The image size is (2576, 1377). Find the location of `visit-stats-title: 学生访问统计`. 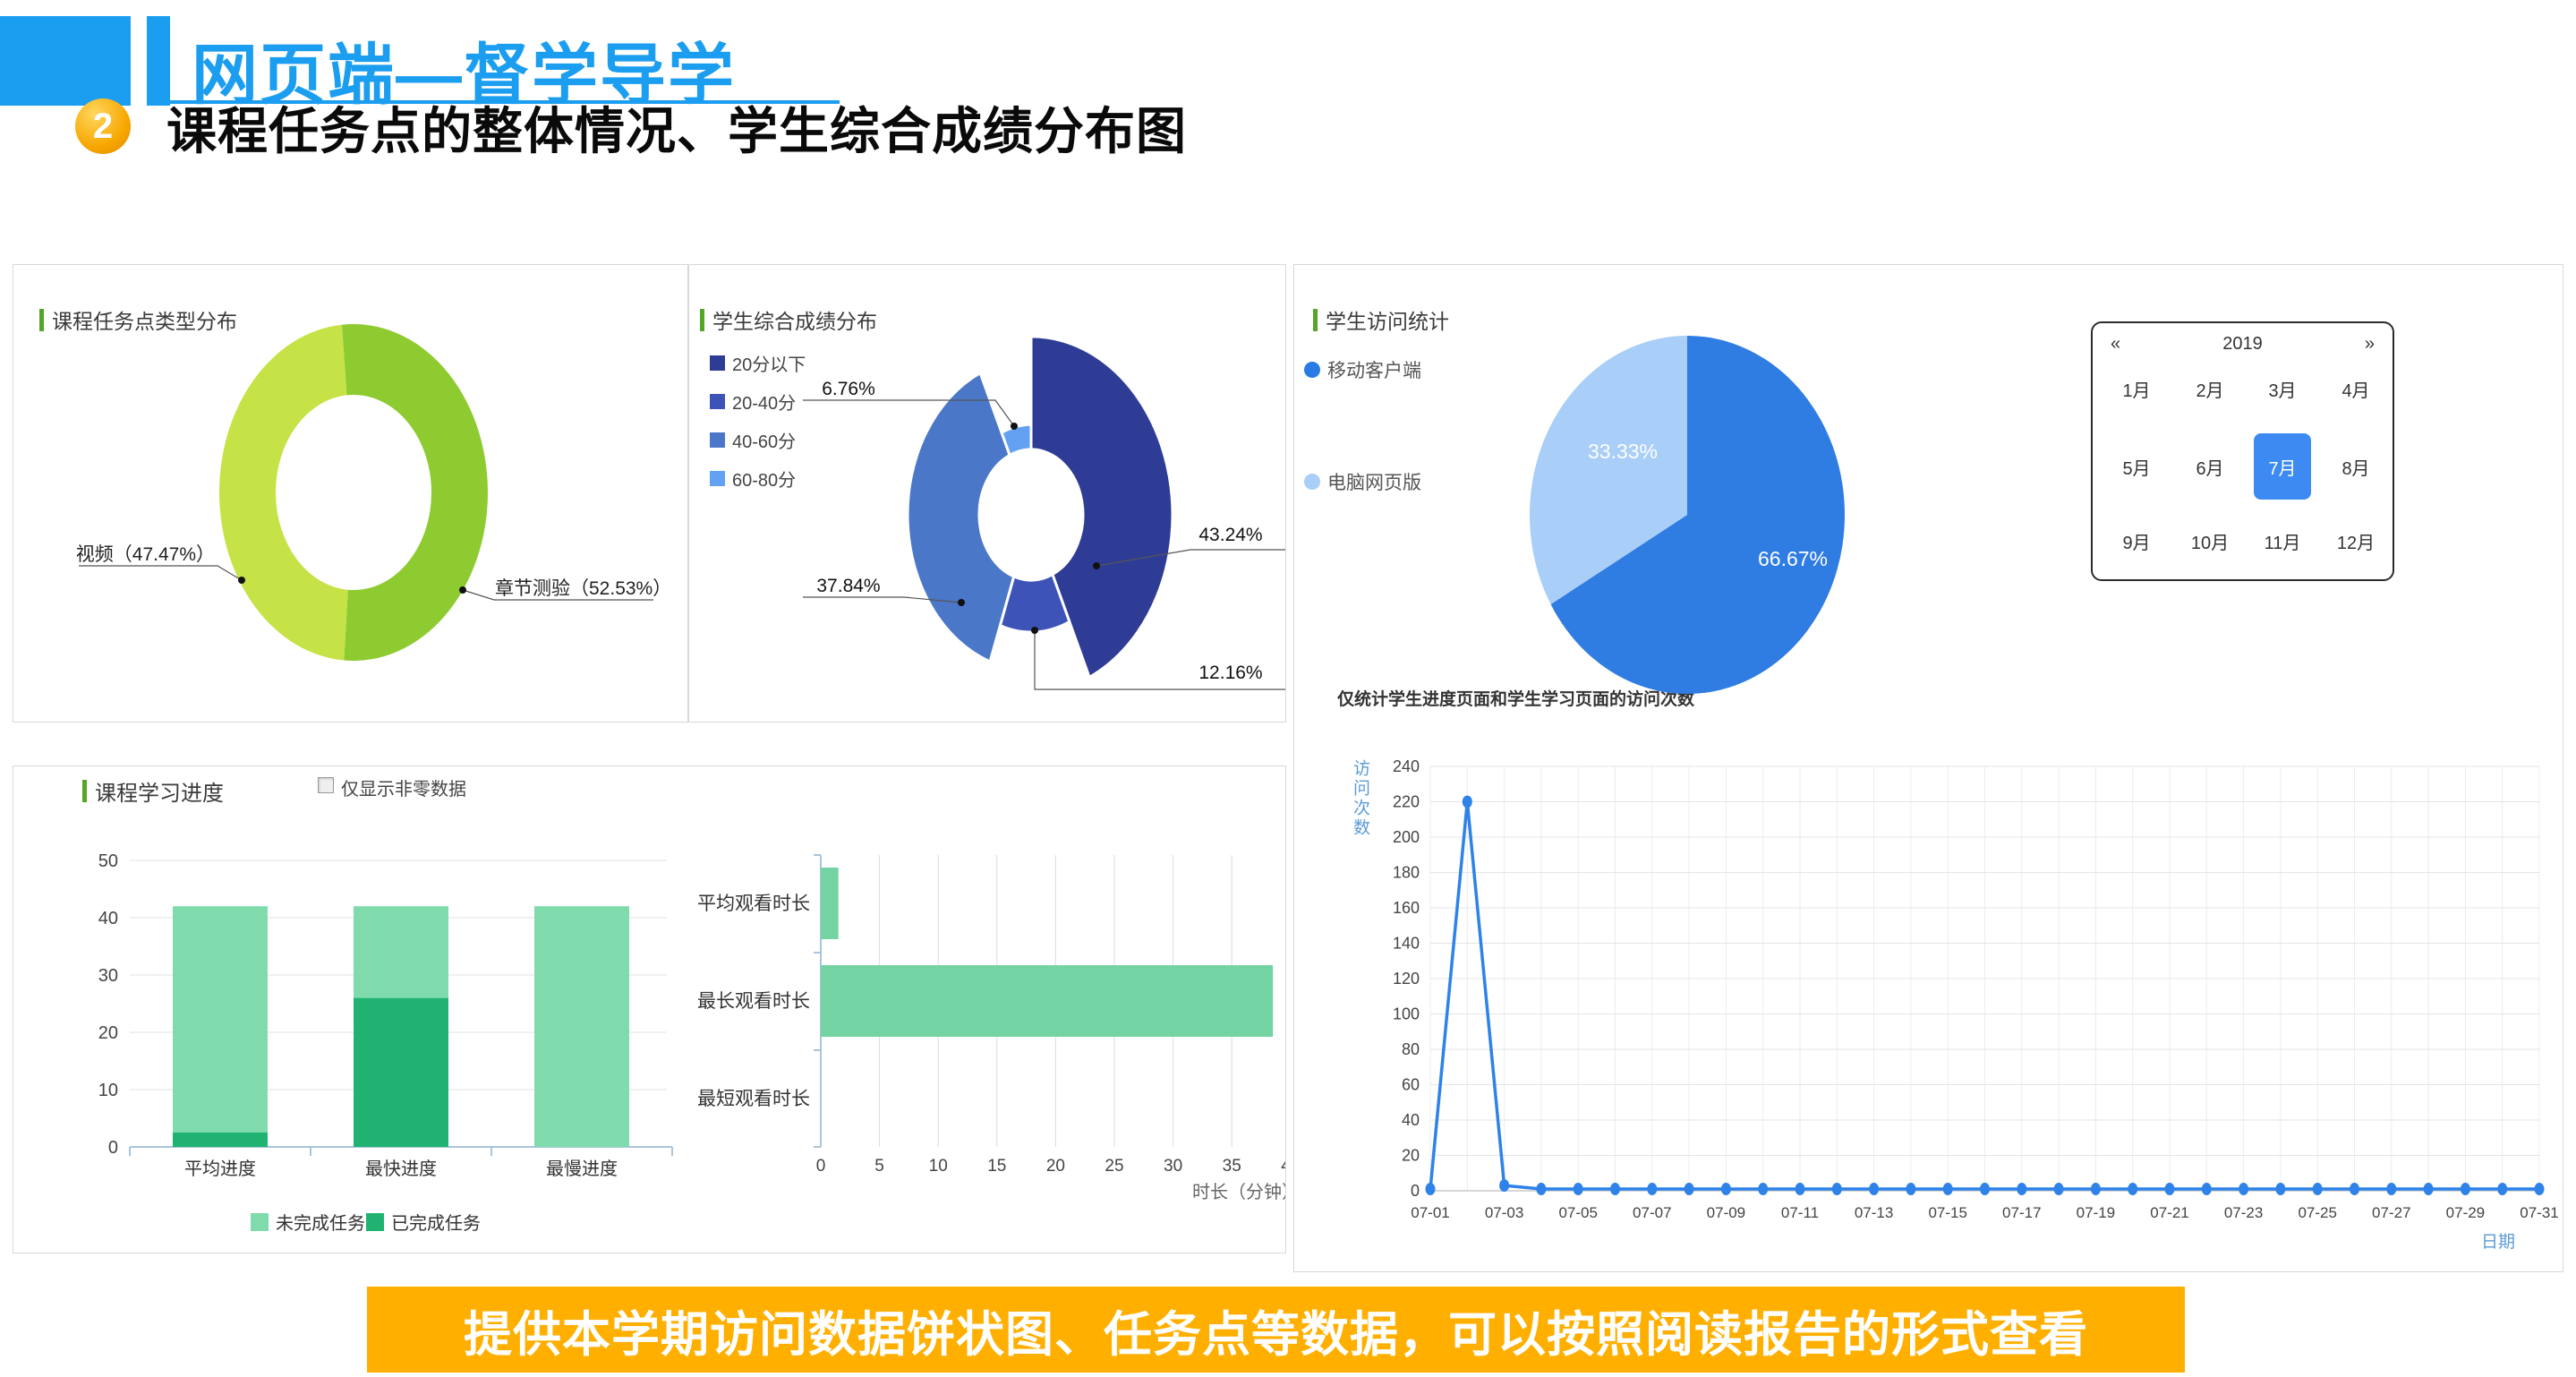

visit-stats-title: 学生访问统计 is located at coordinates (1381, 319).